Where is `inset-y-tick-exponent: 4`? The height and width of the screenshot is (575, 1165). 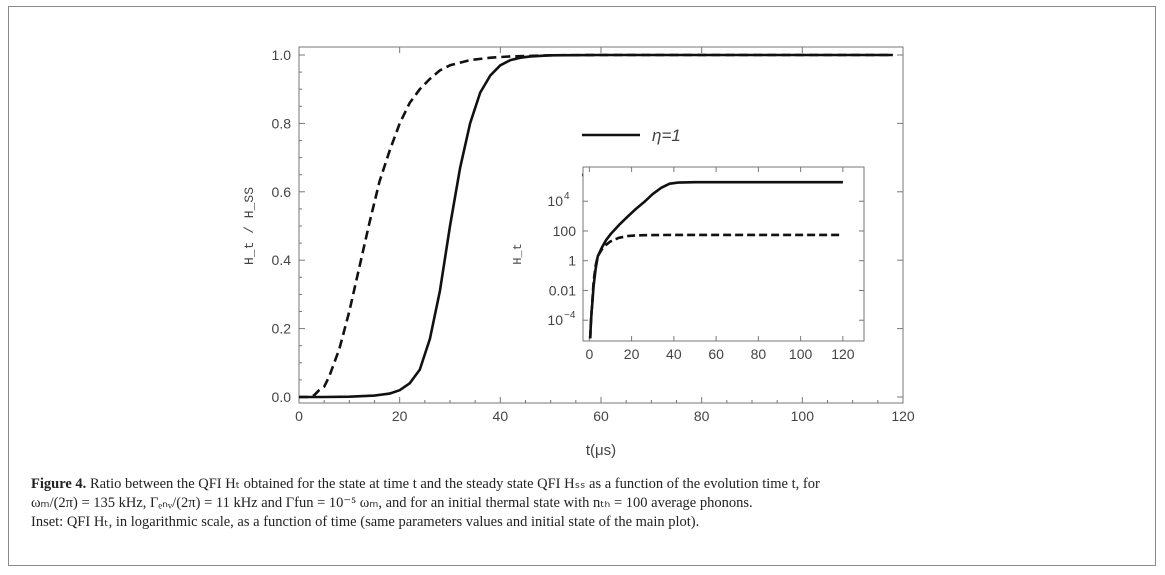
inset-y-tick-exponent: 4 is located at coordinates (567, 196).